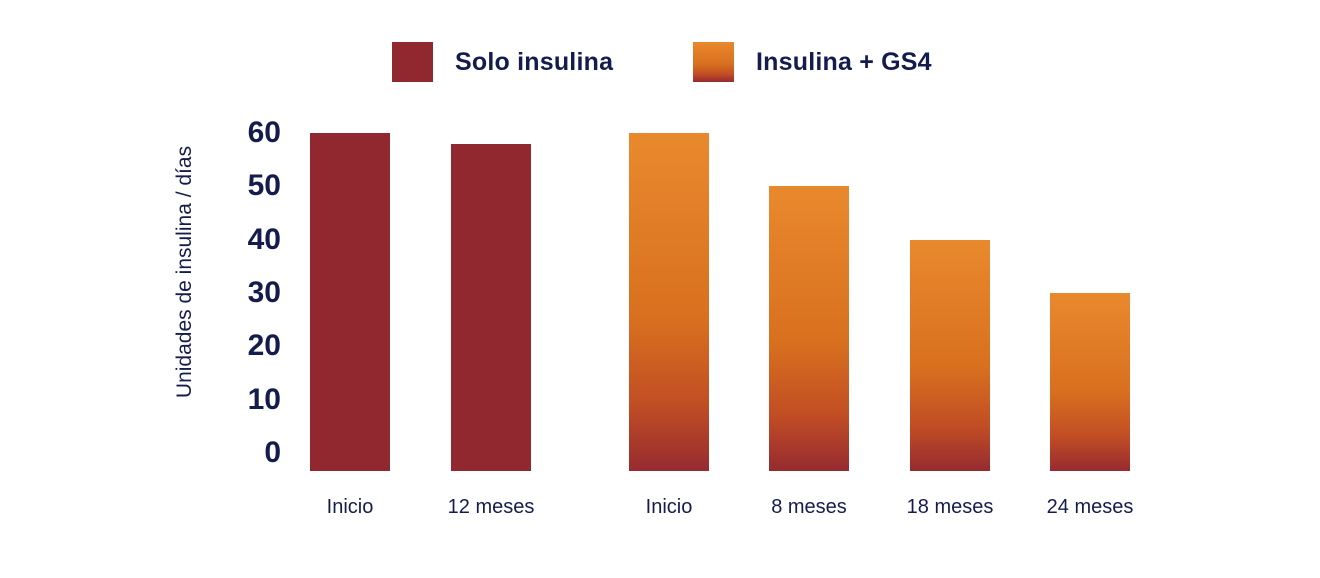 This screenshot has height=578, width=1320. I want to click on x-axis-label-solo-insulina-12-meses: 12 meses, so click(491, 507).